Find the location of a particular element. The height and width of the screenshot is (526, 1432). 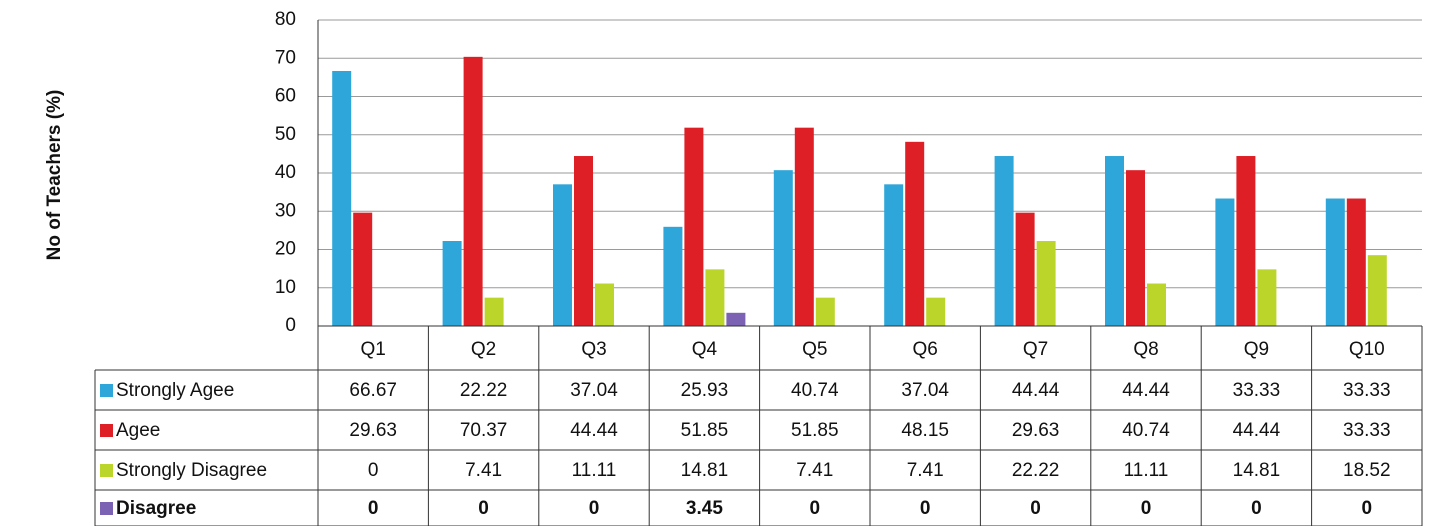

y-tick-label: 80 is located at coordinates (285, 19).